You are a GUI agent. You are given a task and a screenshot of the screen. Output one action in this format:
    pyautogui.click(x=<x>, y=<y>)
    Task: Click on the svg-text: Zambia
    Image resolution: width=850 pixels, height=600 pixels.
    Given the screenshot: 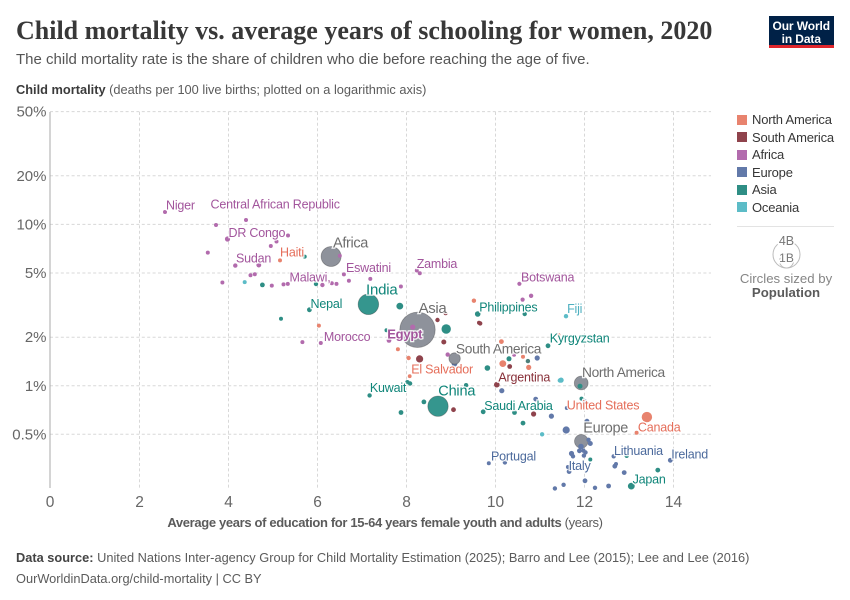 What is the action you would take?
    pyautogui.click(x=437, y=264)
    